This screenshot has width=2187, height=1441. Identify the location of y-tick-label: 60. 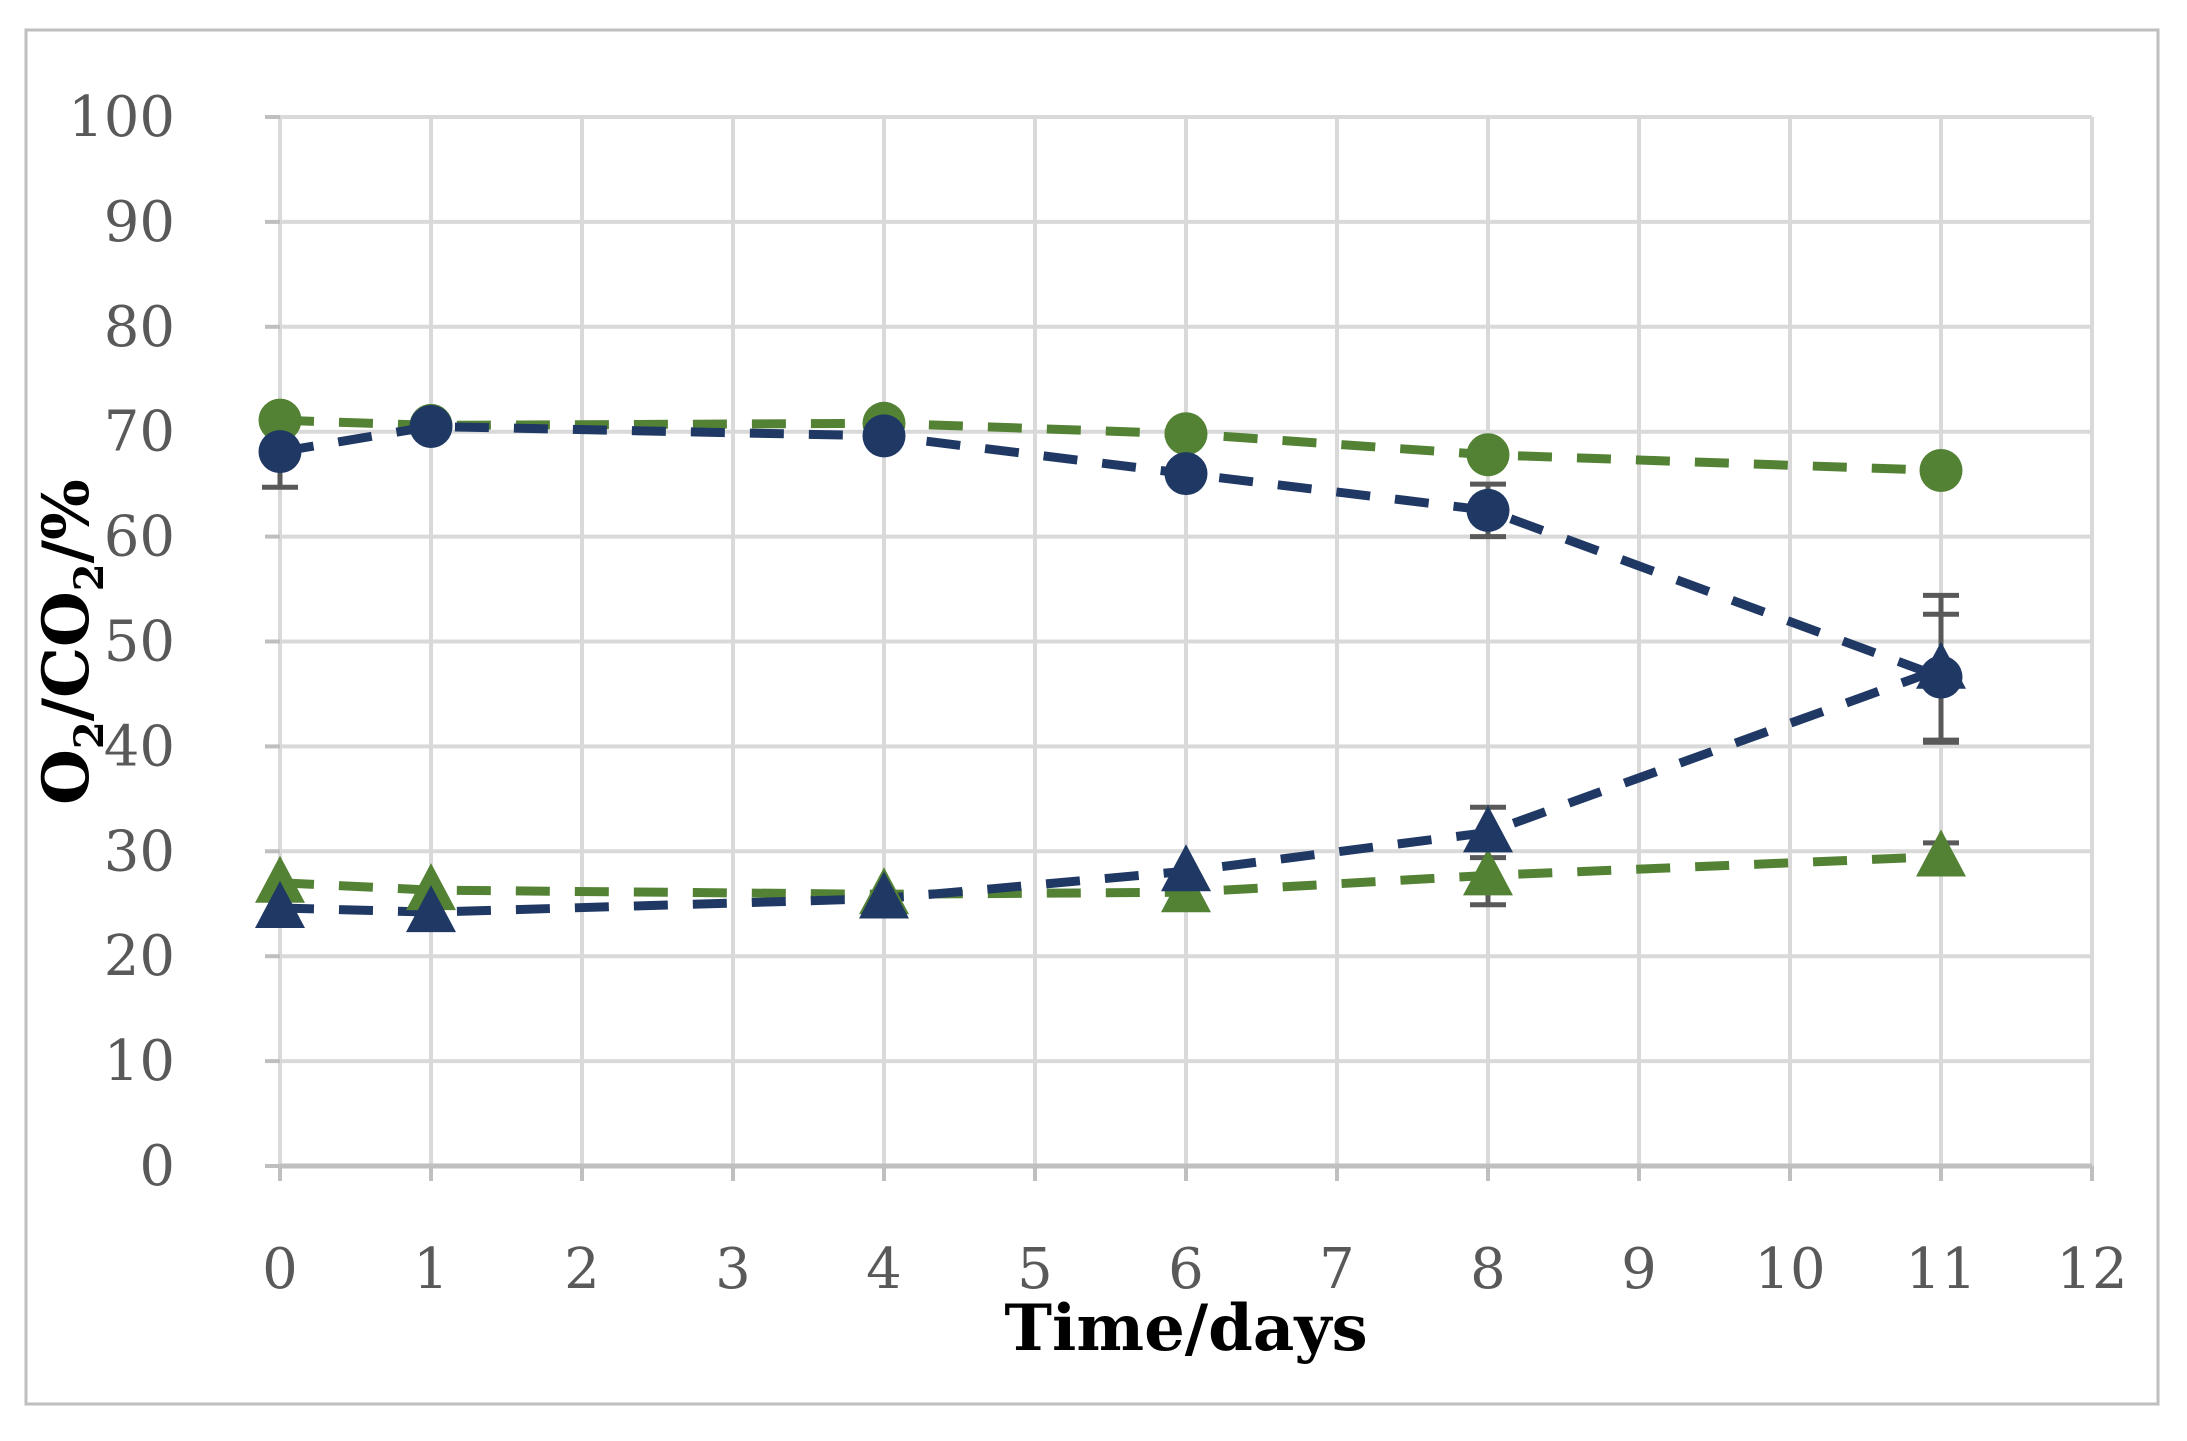
(139, 537).